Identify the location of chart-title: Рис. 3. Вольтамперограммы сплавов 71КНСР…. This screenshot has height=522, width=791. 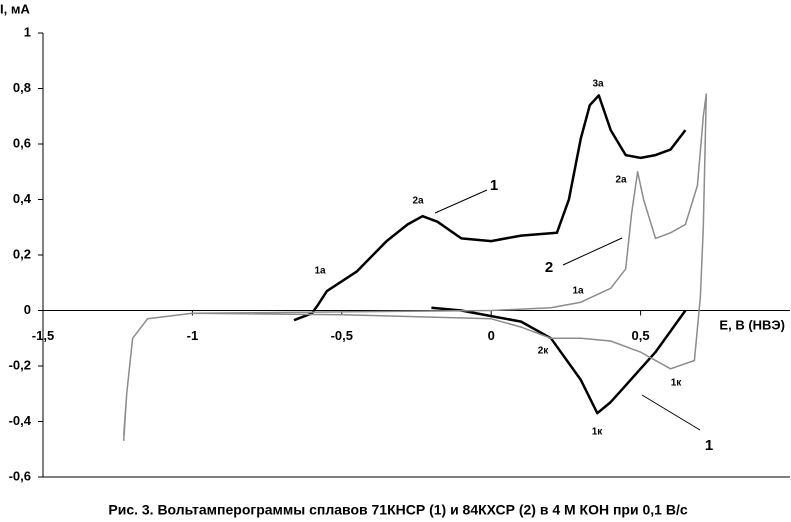
(397, 510).